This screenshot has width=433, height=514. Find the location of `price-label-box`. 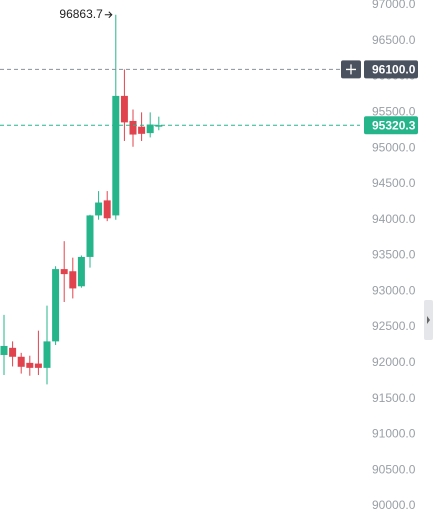

price-label-box is located at coordinates (391, 125).